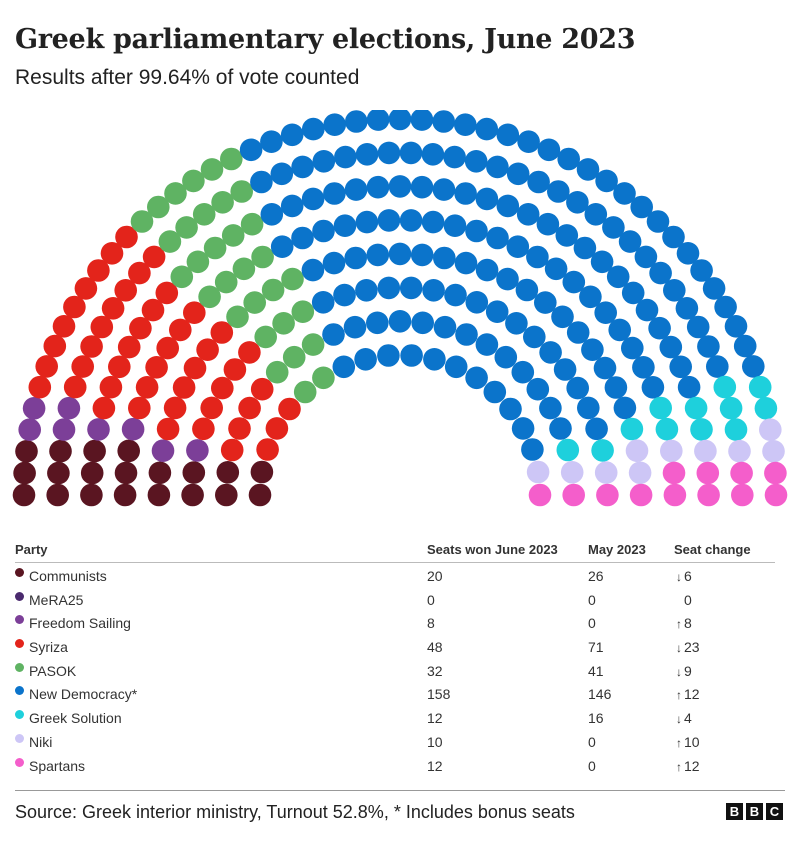 This screenshot has width=800, height=844. What do you see at coordinates (395, 575) in the screenshot?
I see `table-row: Communists 20 26 ↓ 6` at bounding box center [395, 575].